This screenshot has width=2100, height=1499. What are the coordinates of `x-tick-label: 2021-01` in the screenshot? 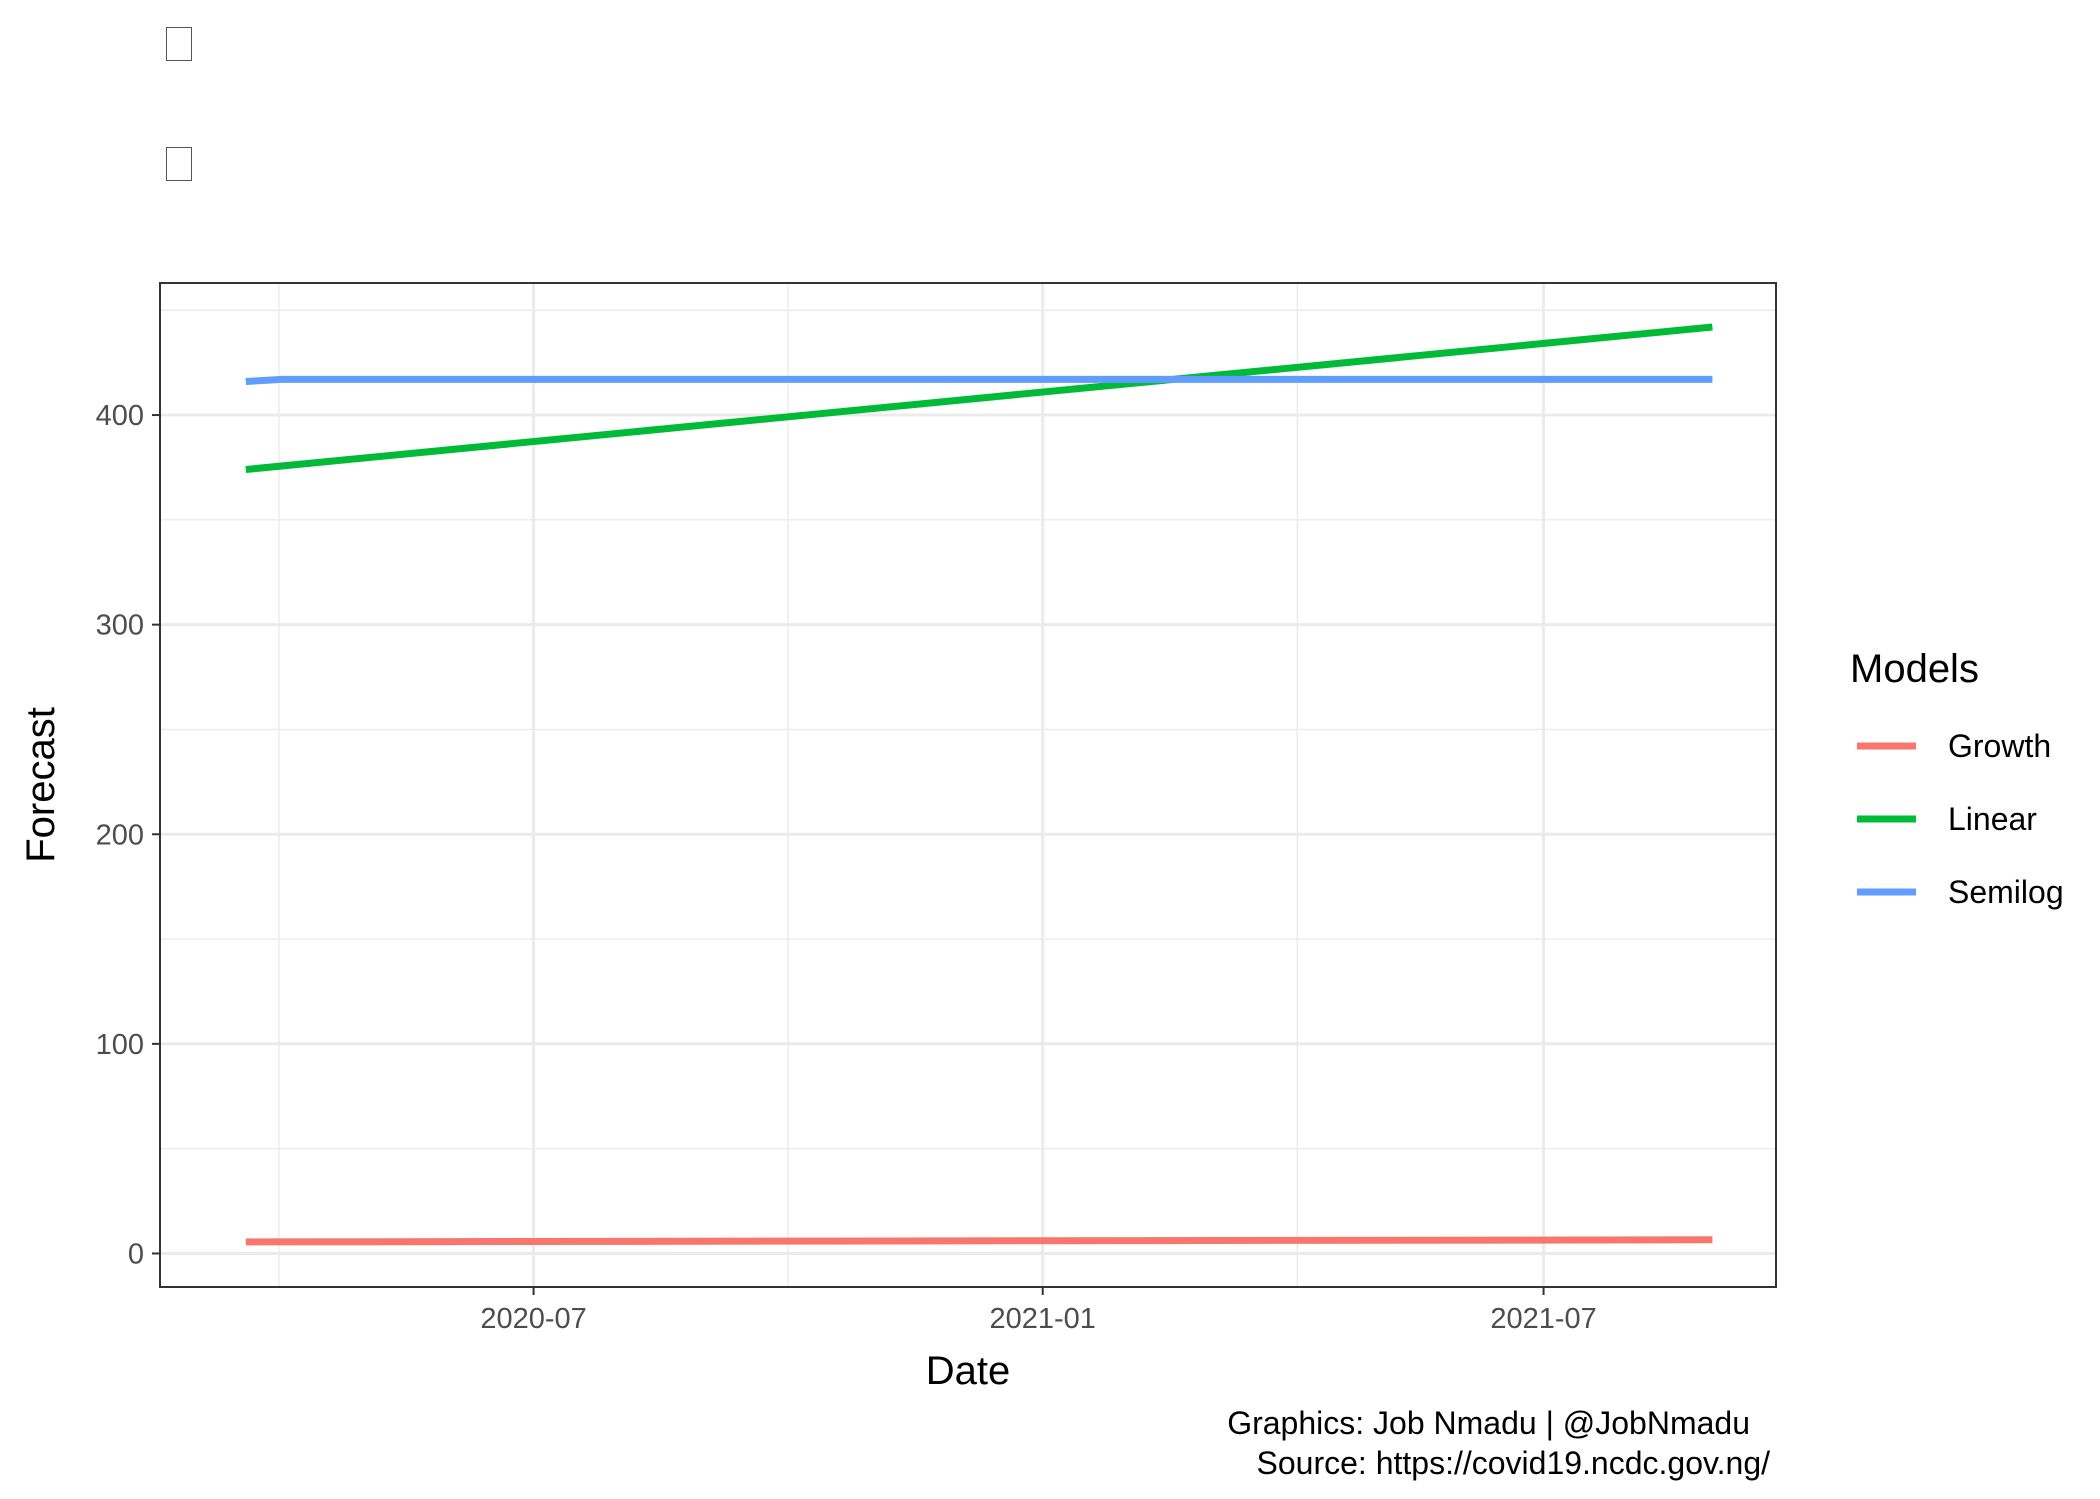 It's located at (1042, 1319).